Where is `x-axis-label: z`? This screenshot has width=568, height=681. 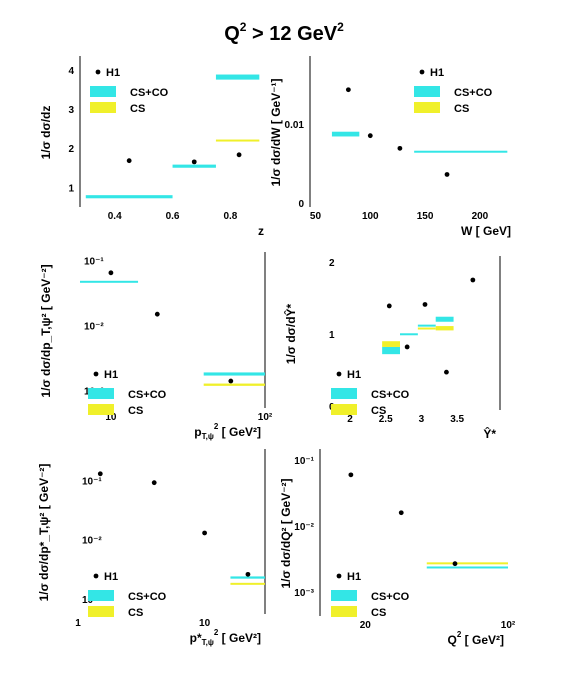
x-axis-label: z is located at coordinates (261, 231).